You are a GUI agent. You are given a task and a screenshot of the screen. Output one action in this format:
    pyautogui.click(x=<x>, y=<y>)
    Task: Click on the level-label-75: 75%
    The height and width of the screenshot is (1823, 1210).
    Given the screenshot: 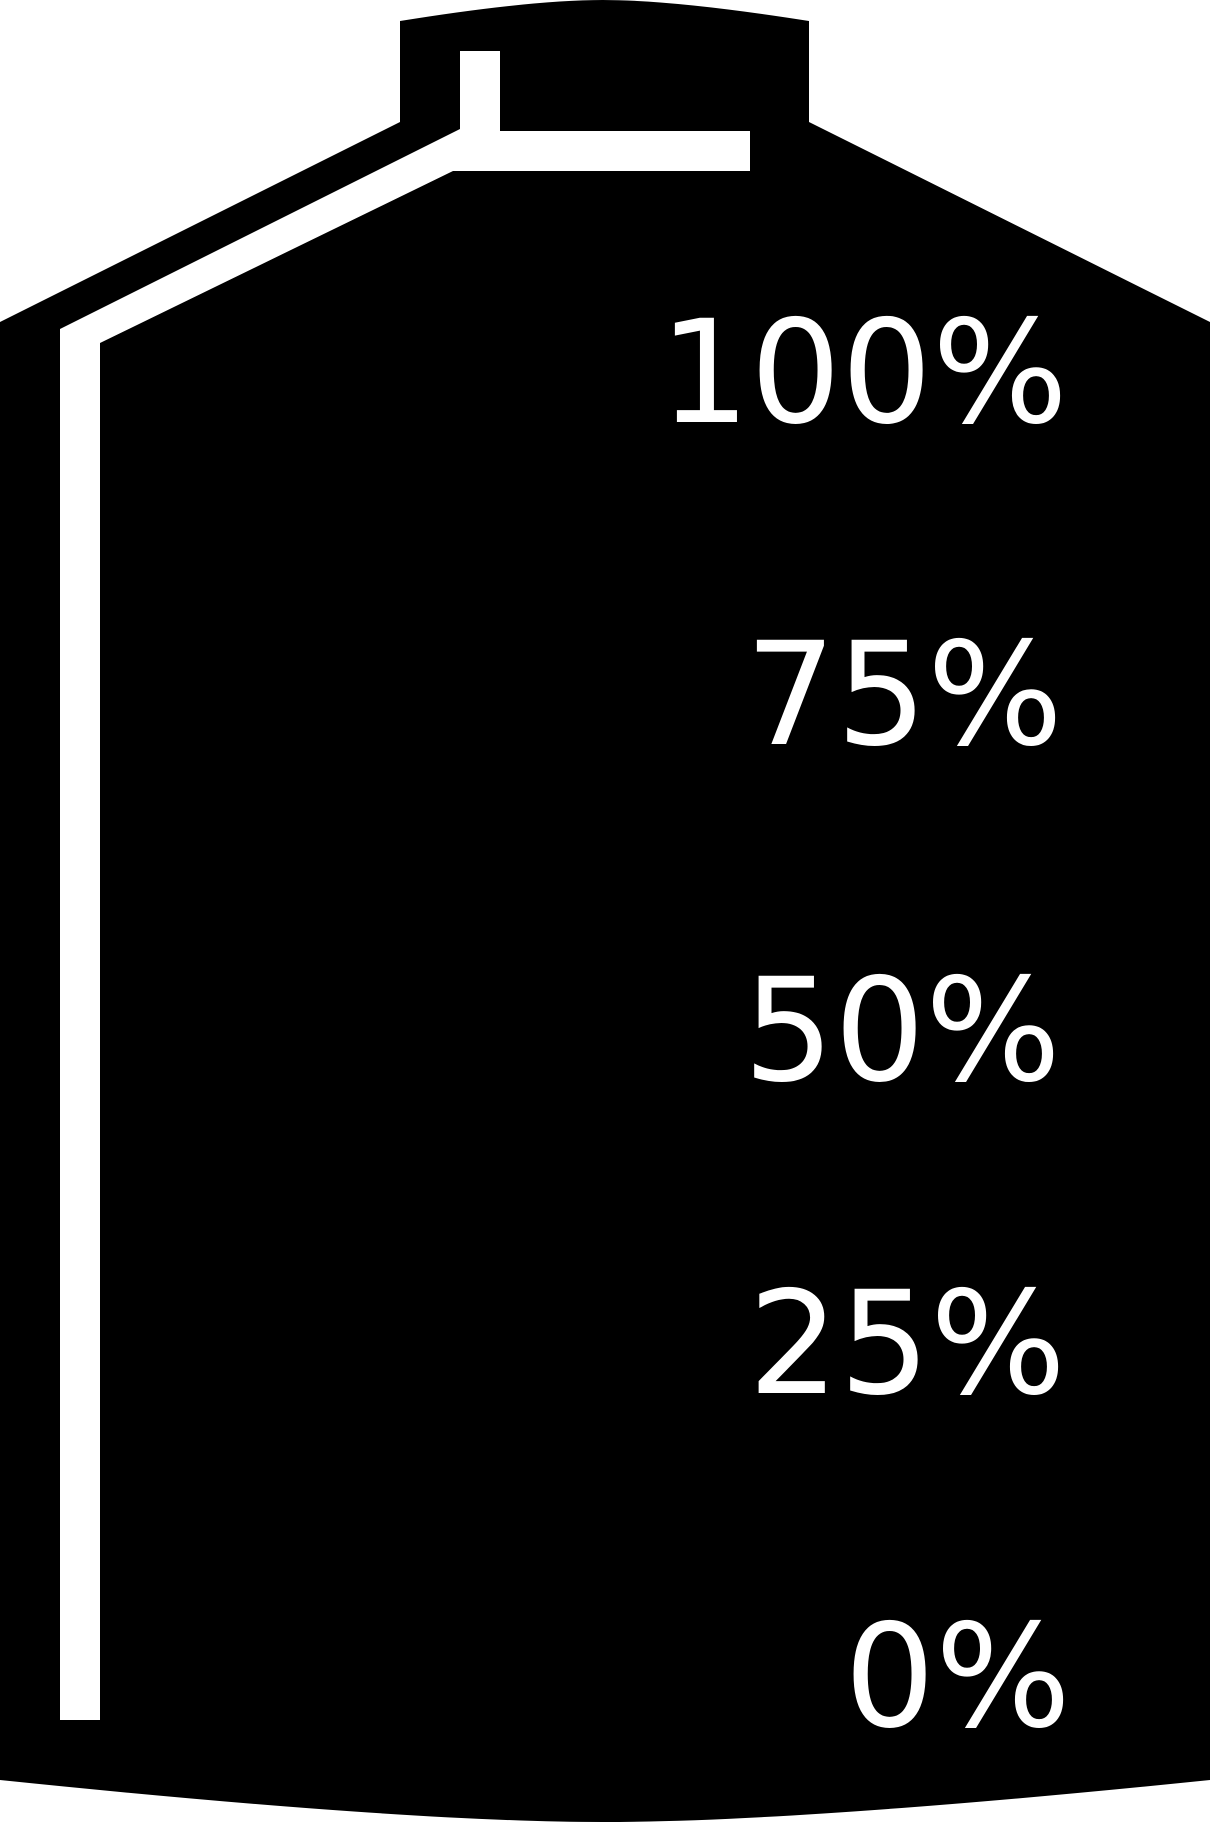 What is the action you would take?
    pyautogui.click(x=904, y=694)
    